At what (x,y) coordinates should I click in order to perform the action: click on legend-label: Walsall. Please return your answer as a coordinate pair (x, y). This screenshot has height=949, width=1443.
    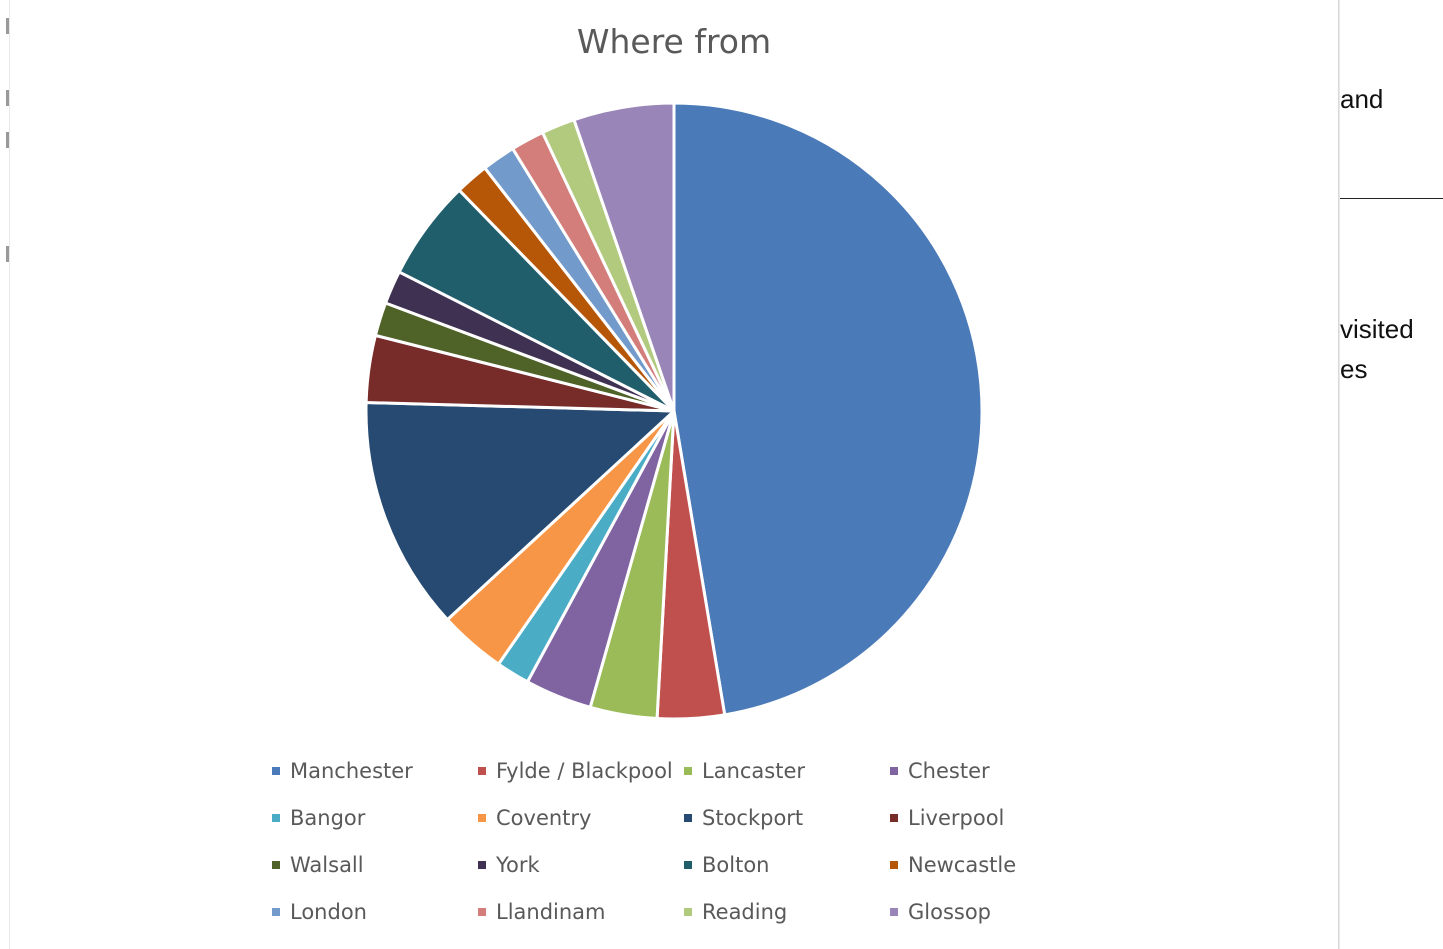
    Looking at the image, I should click on (327, 865).